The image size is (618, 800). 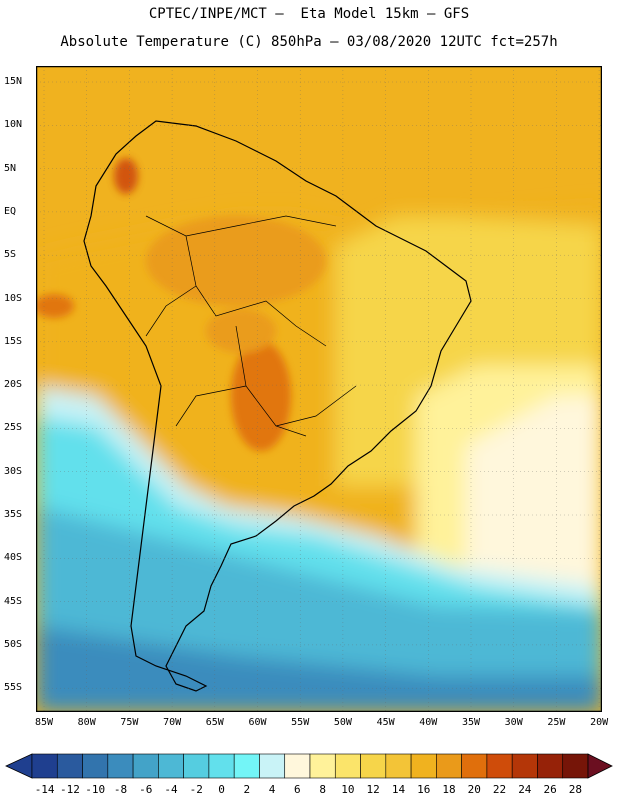 I want to click on colorbar-label: 26, so click(x=550, y=789).